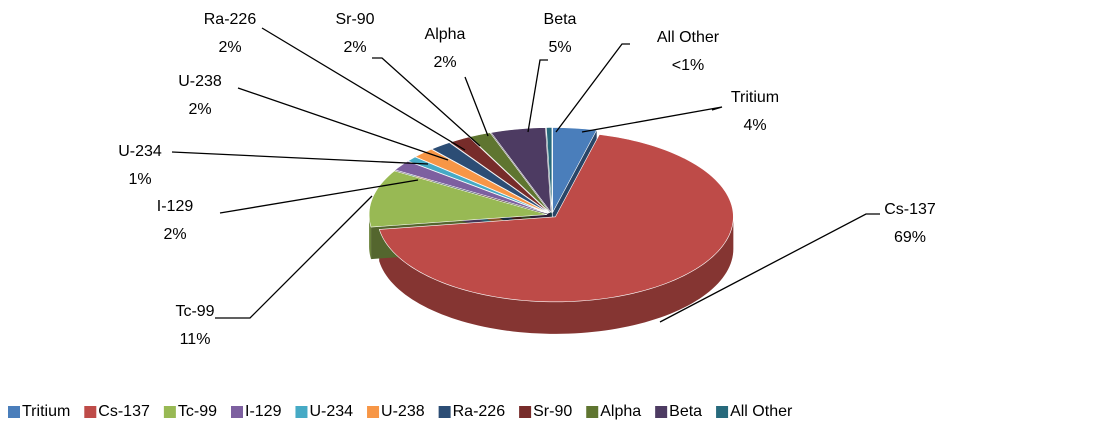 The width and height of the screenshot is (1107, 432). Describe the element at coordinates (124, 411) in the screenshot. I see `legend-label: Cs-137` at that location.